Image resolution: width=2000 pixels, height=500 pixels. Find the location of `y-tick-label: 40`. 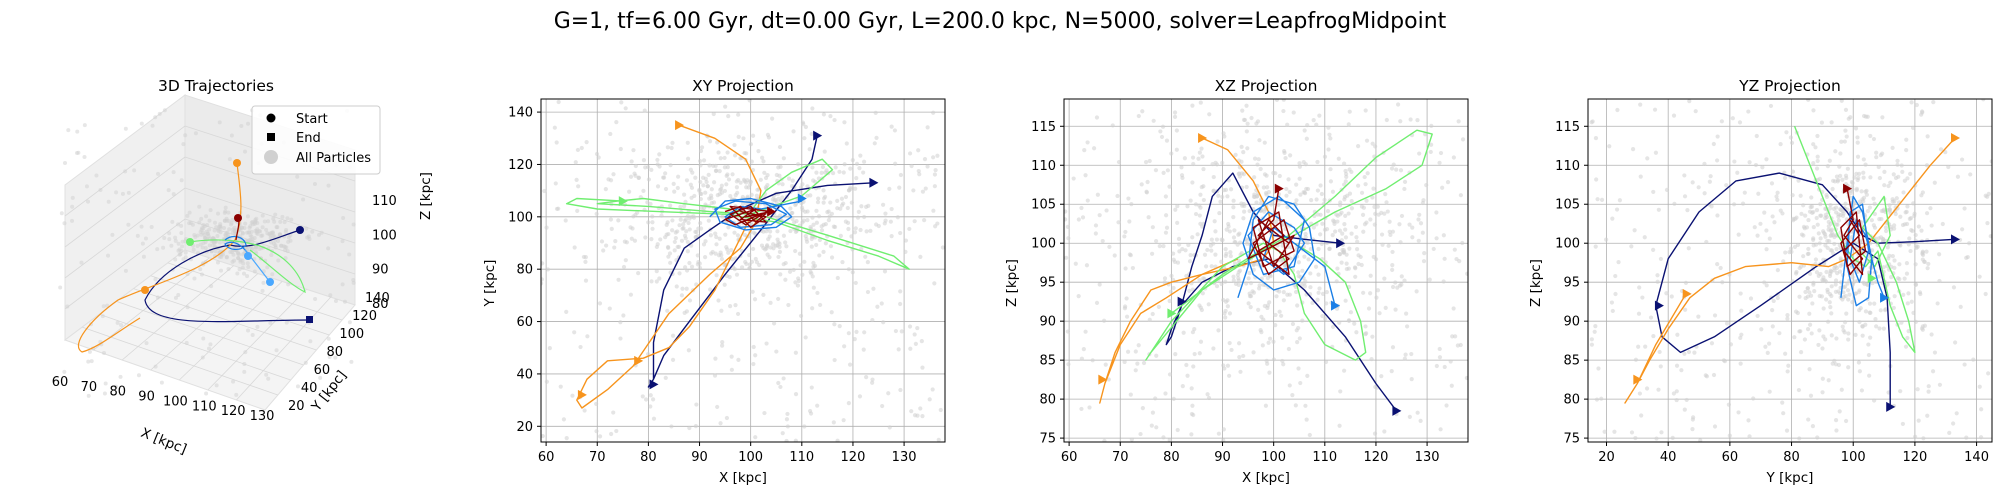

y-tick-label: 40 is located at coordinates (524, 374).